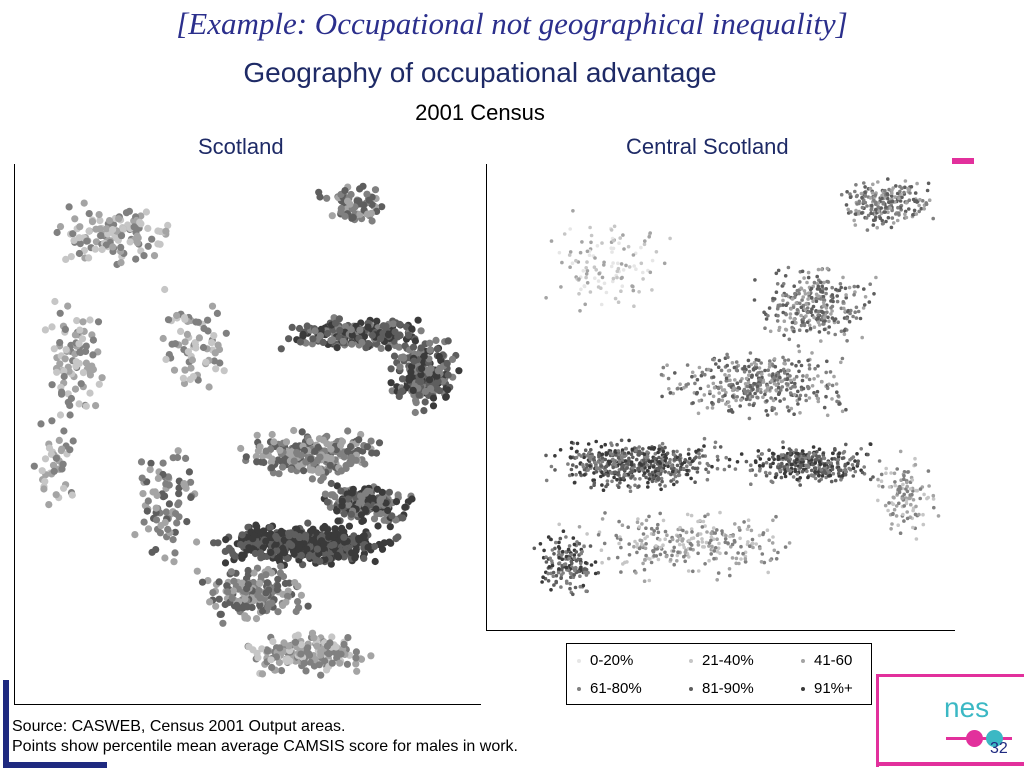 This screenshot has height=768, width=1024. What do you see at coordinates (55, 765) in the screenshot?
I see `decor-bottom-left-line` at bounding box center [55, 765].